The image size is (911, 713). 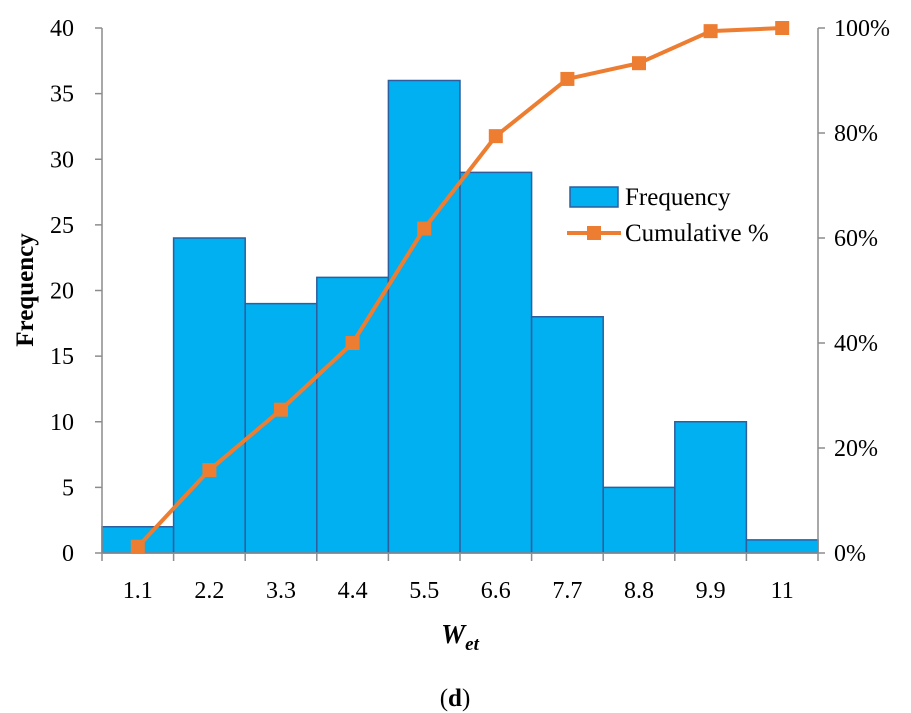 I want to click on x-tick-label: 8.8, so click(x=639, y=591).